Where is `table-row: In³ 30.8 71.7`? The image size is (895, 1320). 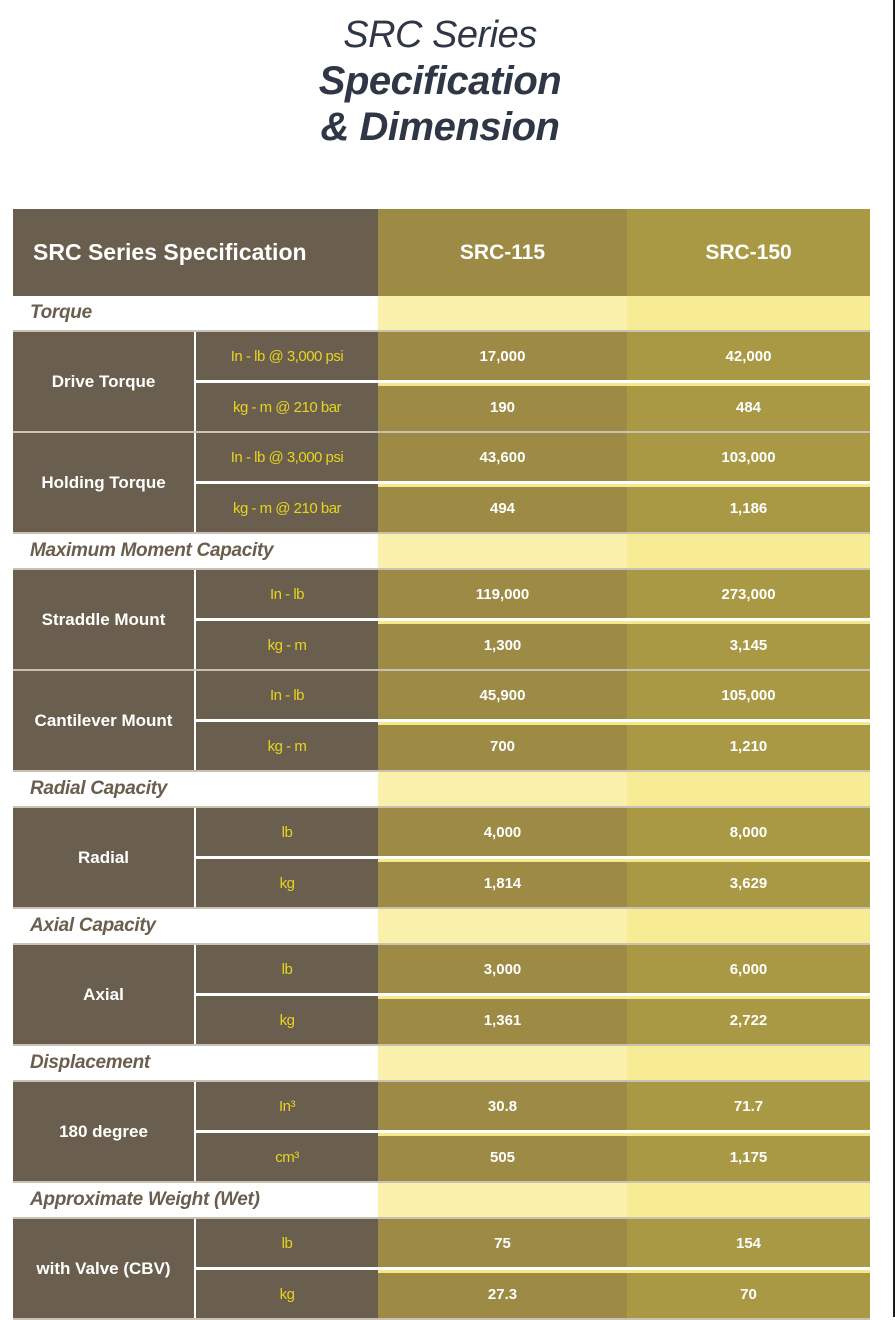
table-row: In³ 30.8 71.7 is located at coordinates (533, 1106).